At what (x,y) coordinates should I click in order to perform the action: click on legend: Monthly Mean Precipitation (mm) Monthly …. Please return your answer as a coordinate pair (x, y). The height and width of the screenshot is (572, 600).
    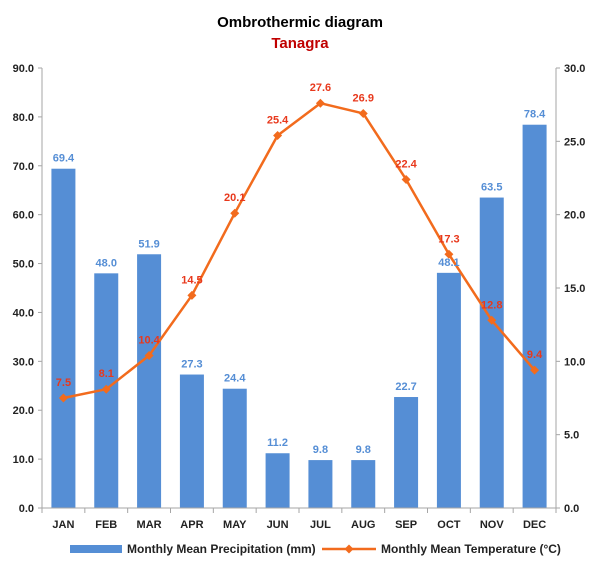
    Looking at the image, I should click on (315, 549).